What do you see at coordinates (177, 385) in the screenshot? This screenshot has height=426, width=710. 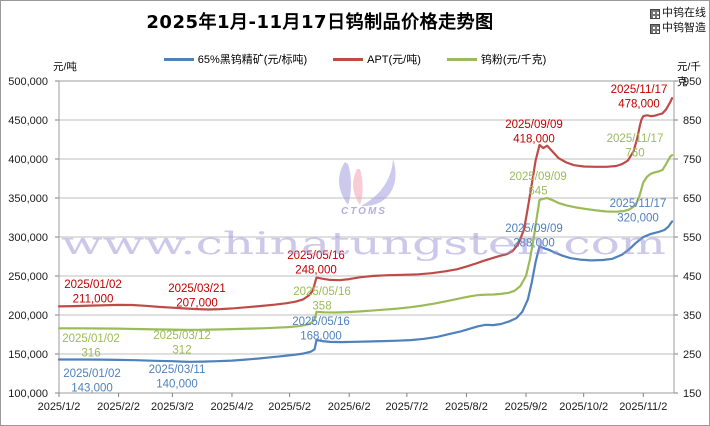 I see `annotation-value: 140,000` at bounding box center [177, 385].